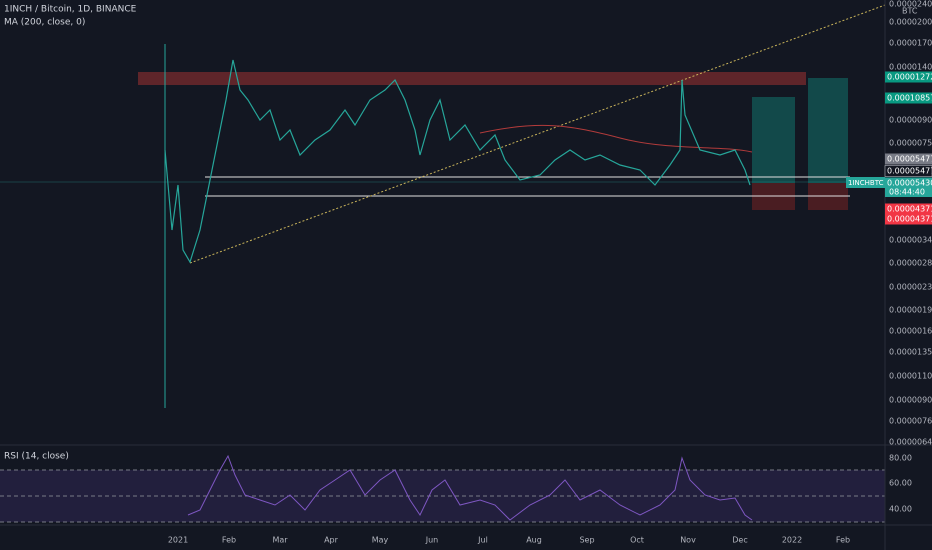 Image resolution: width=932 pixels, height=550 pixels. I want to click on time-label: Oct, so click(637, 540).